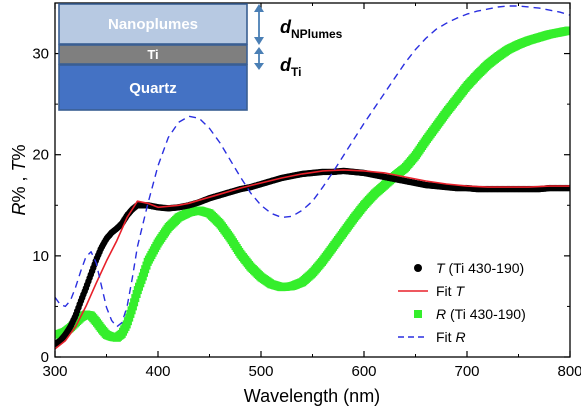 This screenshot has width=581, height=409. Describe the element at coordinates (312, 396) in the screenshot. I see `x-axis-title: Wavelength (nm)` at that location.